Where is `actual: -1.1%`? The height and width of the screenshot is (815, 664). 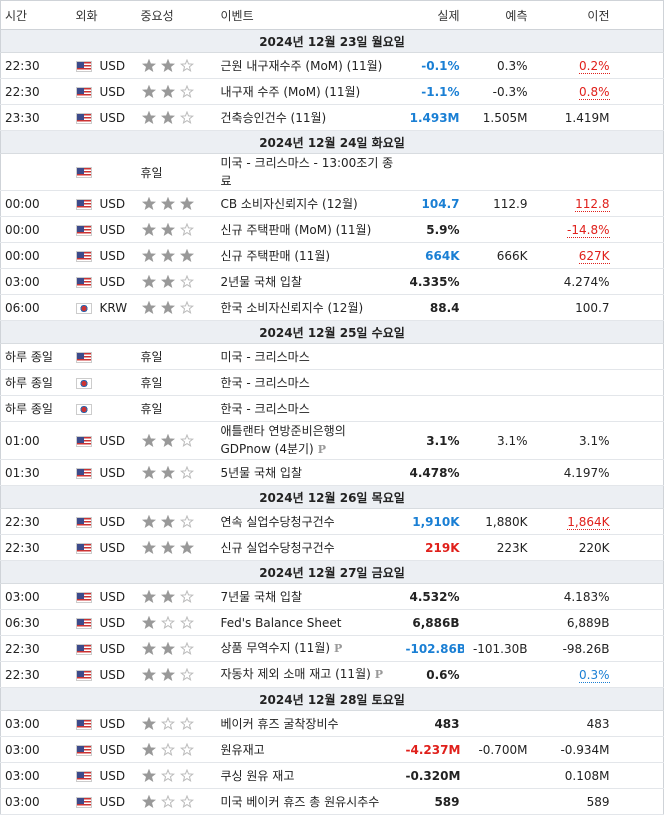 actual: -1.1% is located at coordinates (440, 91).